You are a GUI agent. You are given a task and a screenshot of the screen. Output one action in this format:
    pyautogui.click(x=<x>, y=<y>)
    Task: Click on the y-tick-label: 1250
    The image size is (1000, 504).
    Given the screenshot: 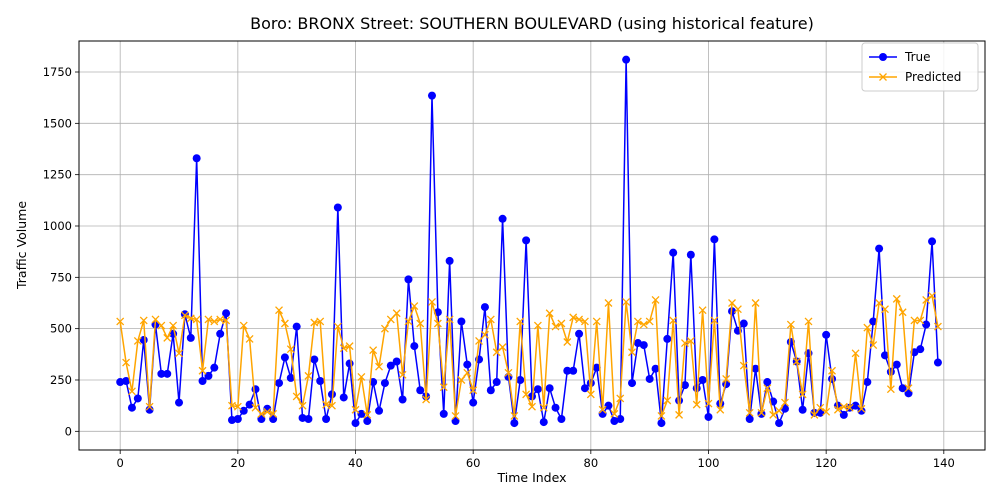 What is the action you would take?
    pyautogui.click(x=57, y=175)
    